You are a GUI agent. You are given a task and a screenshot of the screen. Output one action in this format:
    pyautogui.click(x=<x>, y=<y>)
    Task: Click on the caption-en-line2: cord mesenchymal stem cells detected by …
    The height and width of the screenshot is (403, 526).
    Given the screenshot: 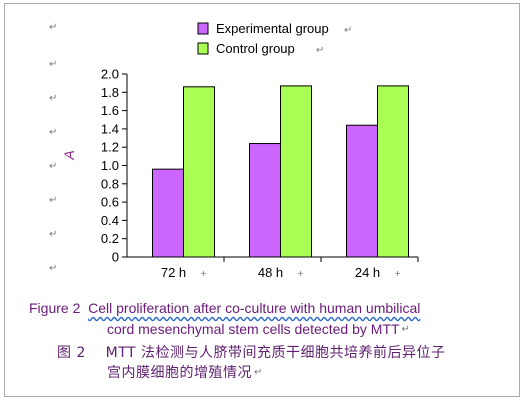 What is the action you would take?
    pyautogui.click(x=258, y=329)
    